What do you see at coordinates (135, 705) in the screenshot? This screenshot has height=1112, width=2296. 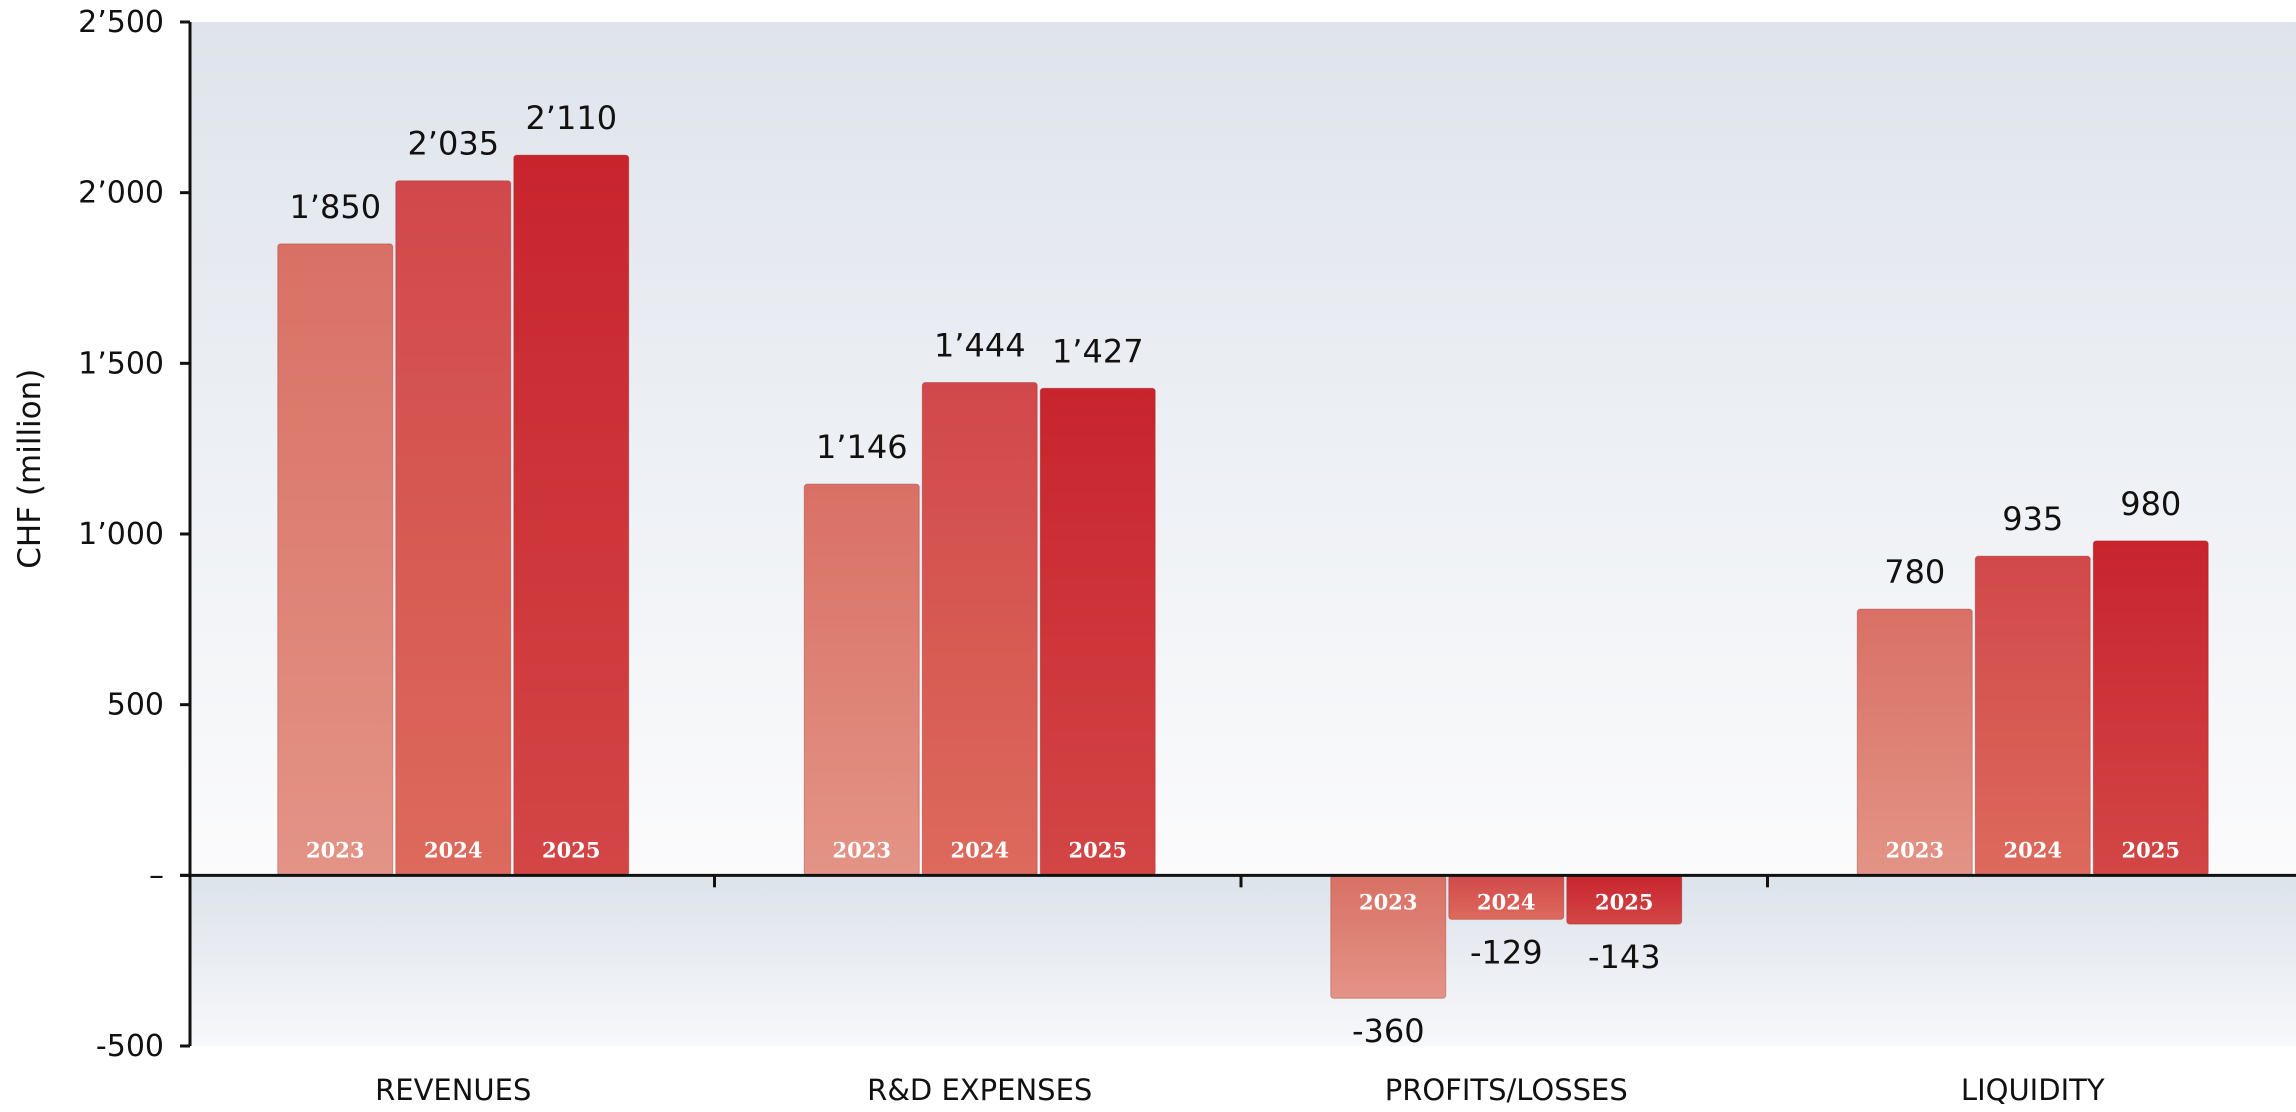 I see `y-tick-label: 500` at bounding box center [135, 705].